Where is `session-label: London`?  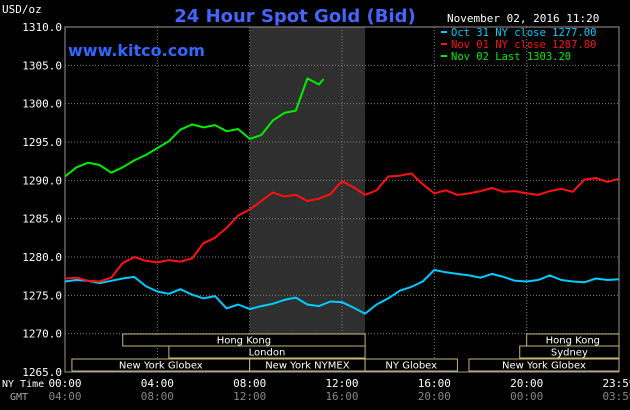 session-label: London is located at coordinates (267, 353).